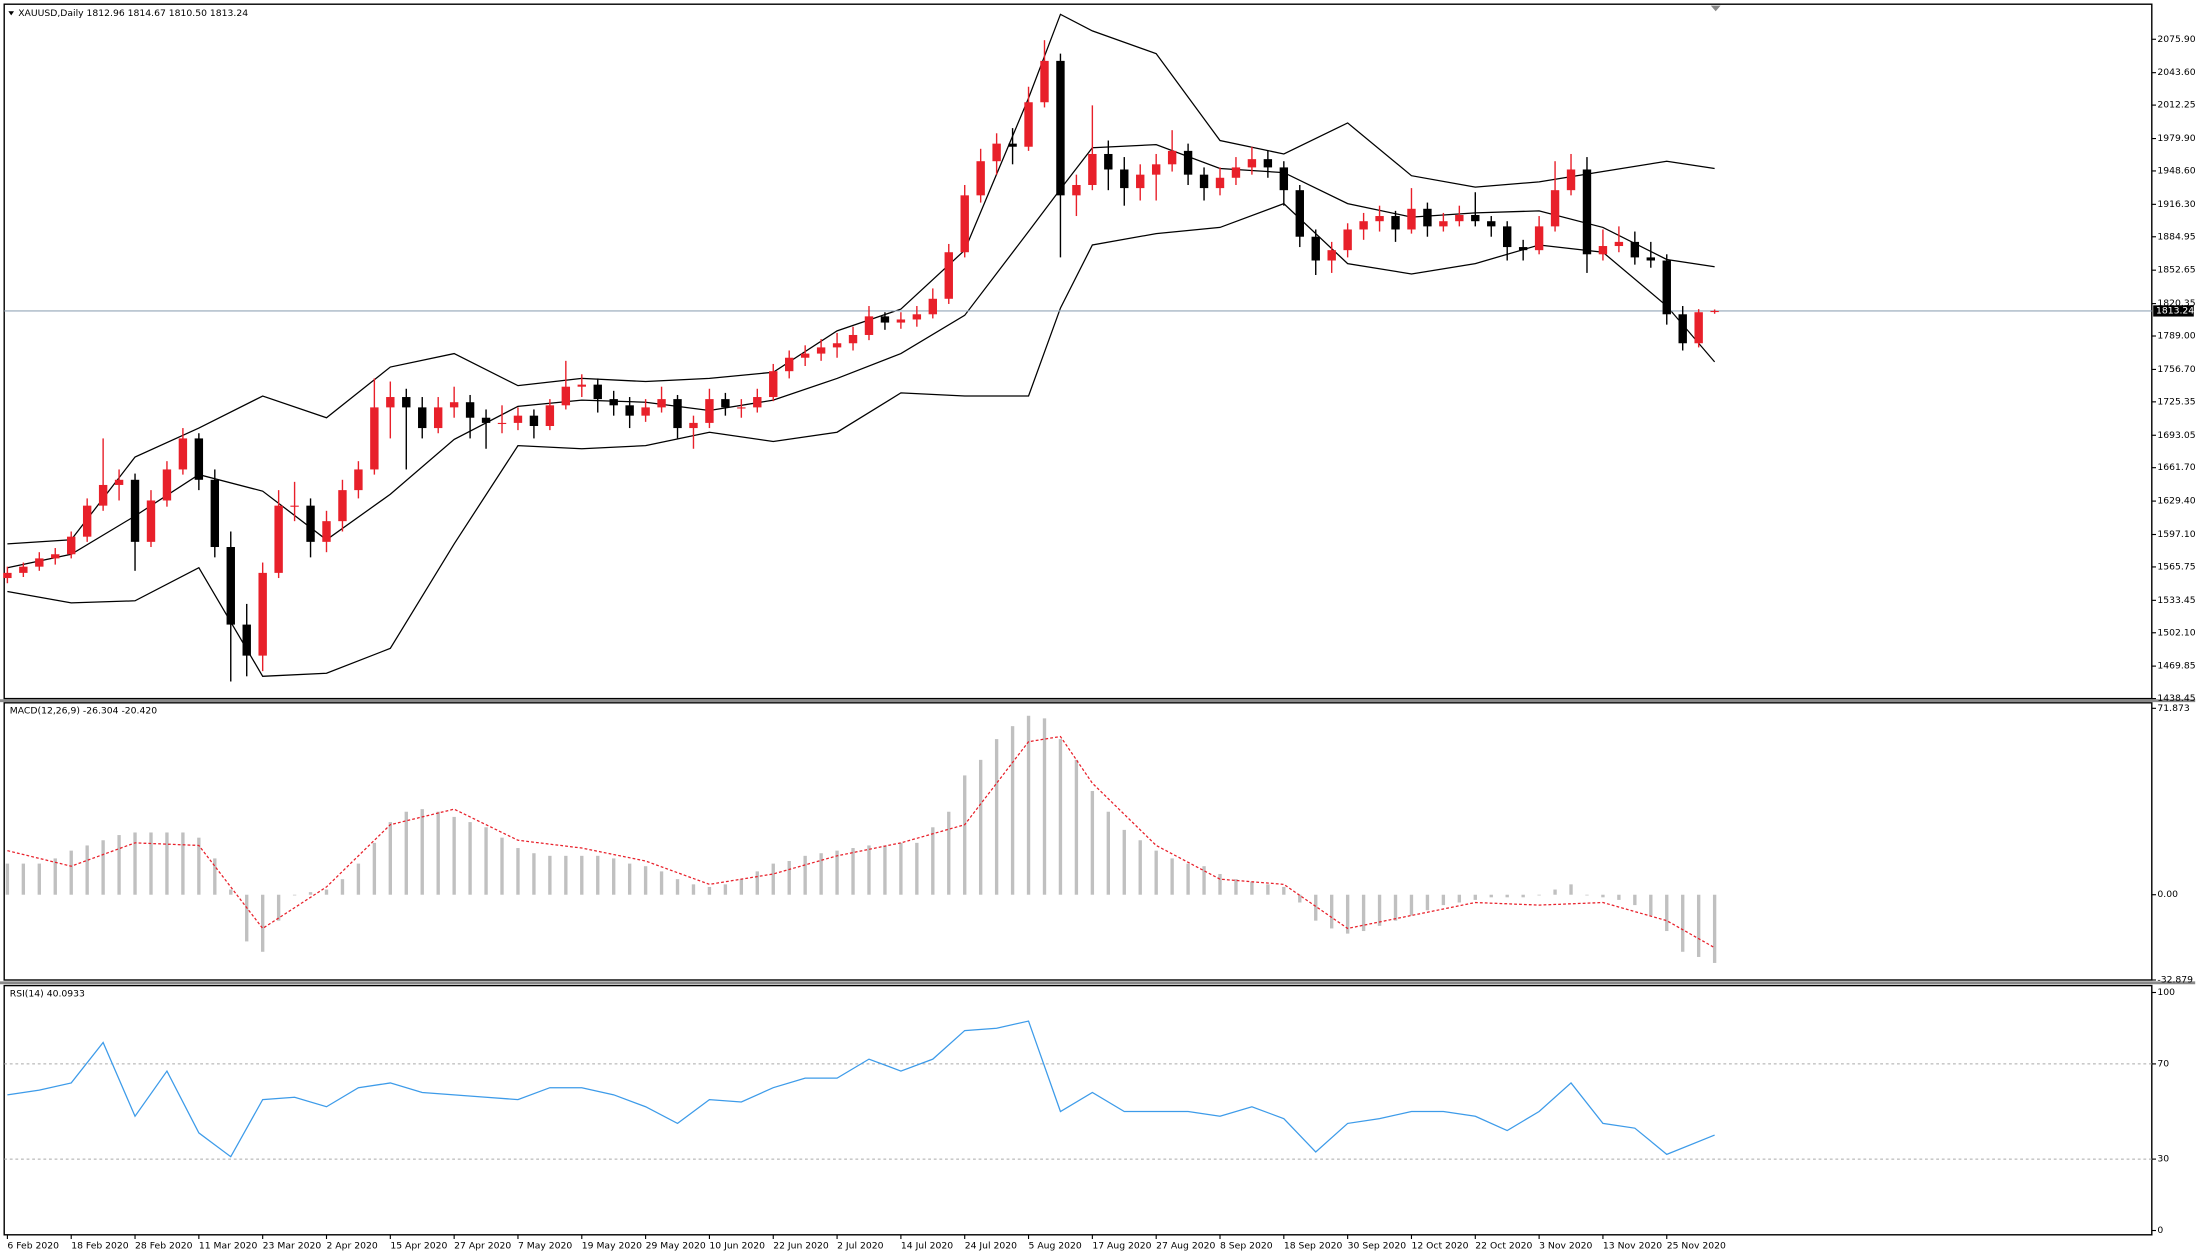 This screenshot has width=2196, height=1260. What do you see at coordinates (676, 1246) in the screenshot?
I see `x-tick-label: 29 May 2020` at bounding box center [676, 1246].